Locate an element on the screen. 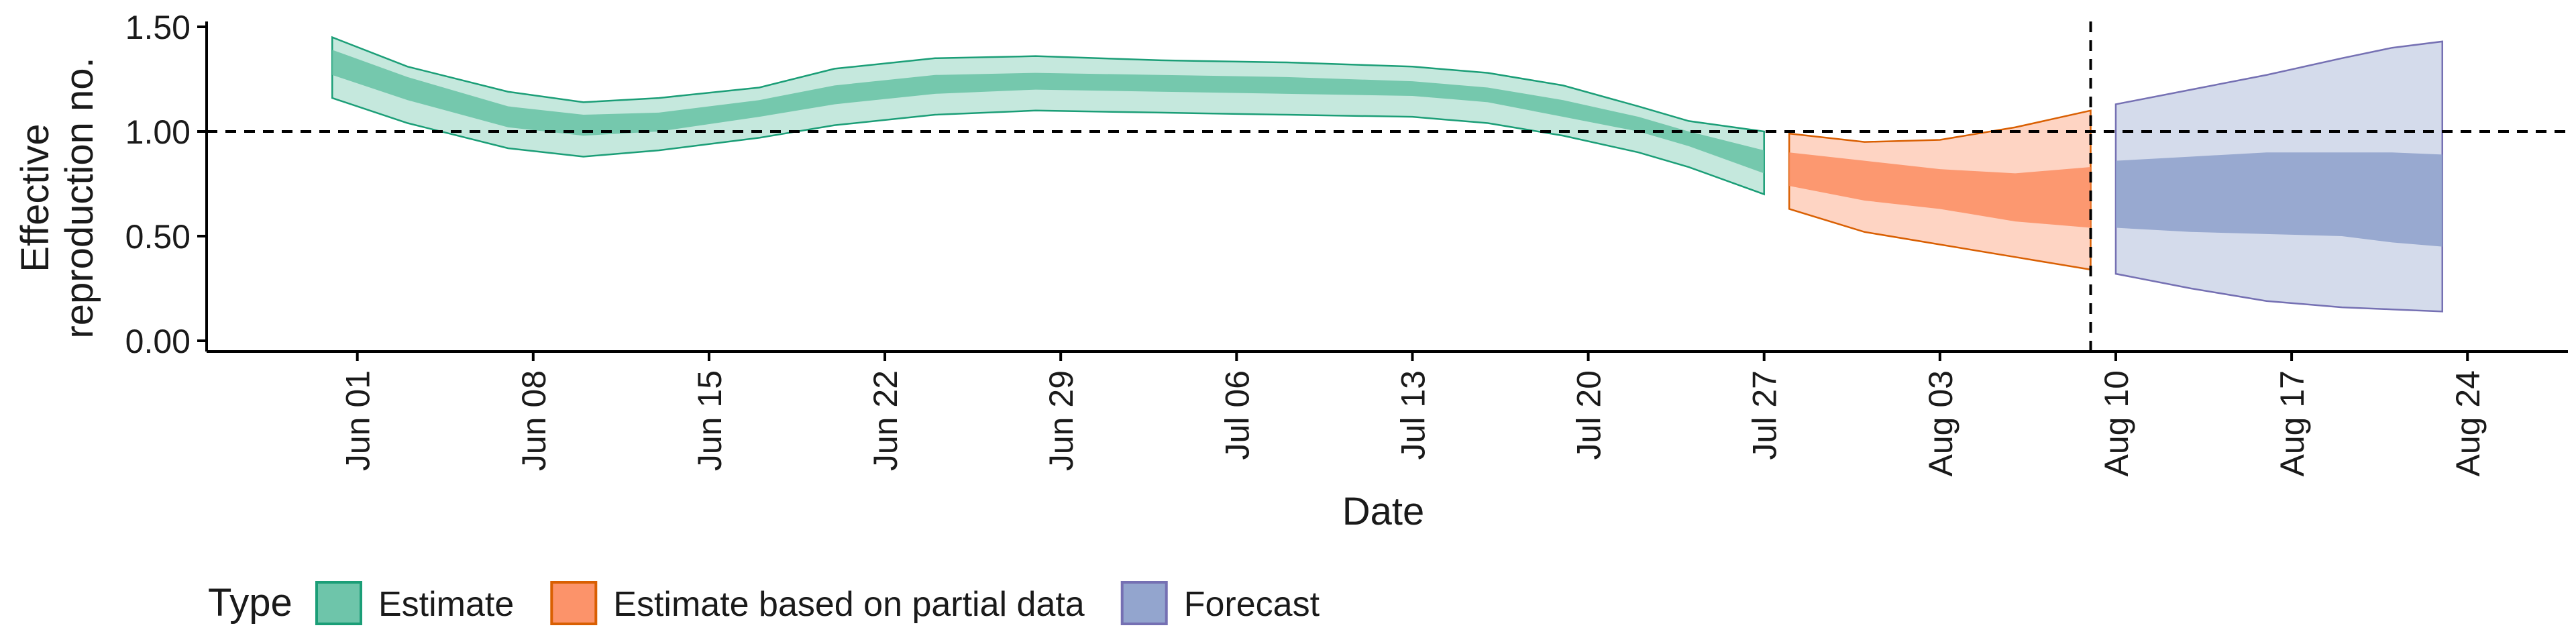 This screenshot has height=644, width=2576. x-tick-label: Jul 13 is located at coordinates (1413, 415).